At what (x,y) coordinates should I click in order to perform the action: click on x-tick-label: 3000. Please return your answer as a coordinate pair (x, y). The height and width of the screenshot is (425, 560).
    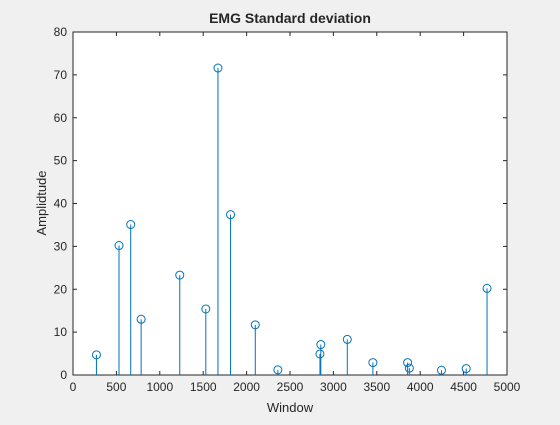
    Looking at the image, I should click on (333, 387).